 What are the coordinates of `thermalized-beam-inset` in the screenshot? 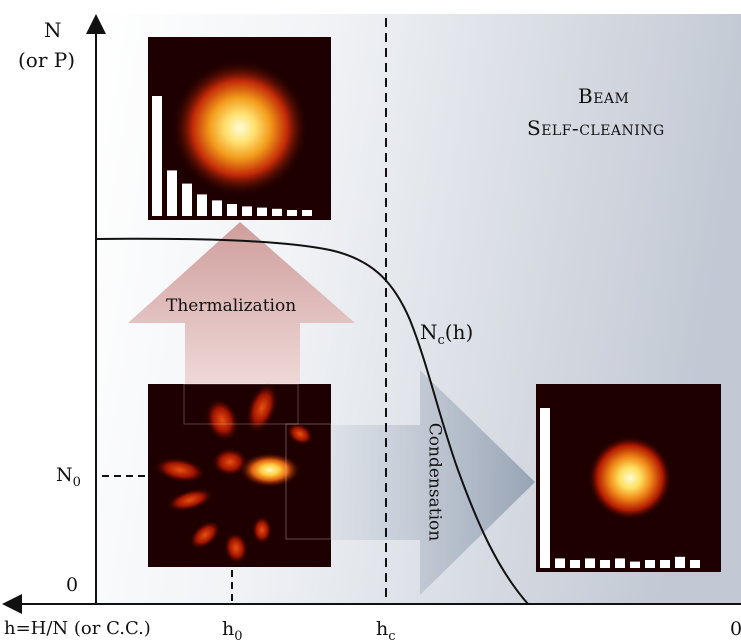 It's located at (239, 128).